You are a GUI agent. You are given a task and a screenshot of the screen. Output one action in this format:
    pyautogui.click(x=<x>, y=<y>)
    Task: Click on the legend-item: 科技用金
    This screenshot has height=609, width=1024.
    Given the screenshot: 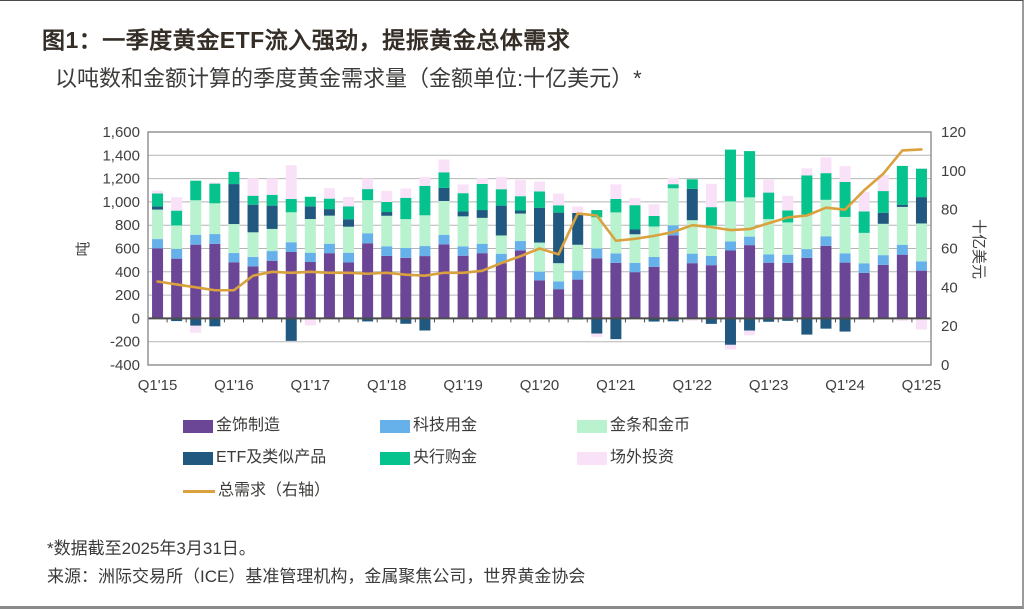 What is the action you would take?
    pyautogui.click(x=428, y=426)
    